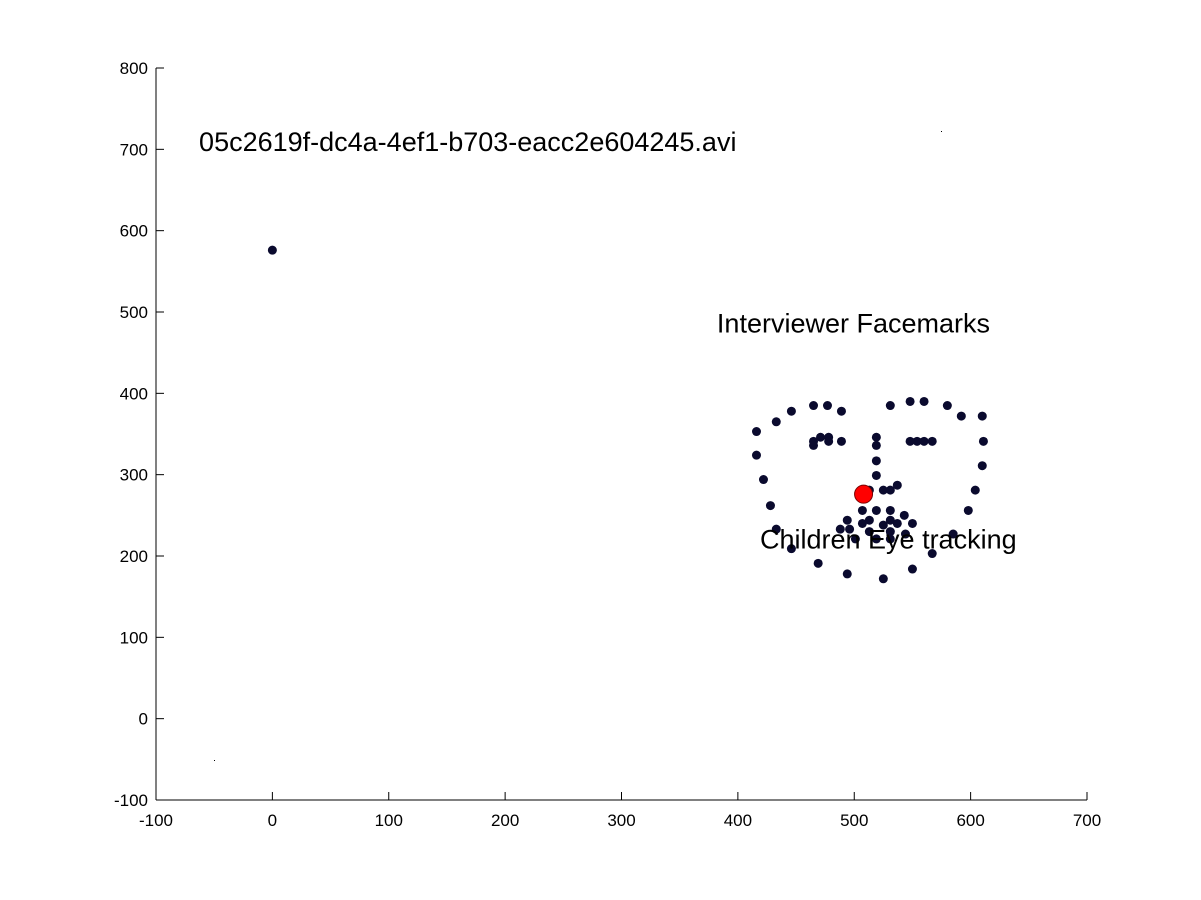  What do you see at coordinates (134, 393) in the screenshot?
I see `y-tick-label: 400` at bounding box center [134, 393].